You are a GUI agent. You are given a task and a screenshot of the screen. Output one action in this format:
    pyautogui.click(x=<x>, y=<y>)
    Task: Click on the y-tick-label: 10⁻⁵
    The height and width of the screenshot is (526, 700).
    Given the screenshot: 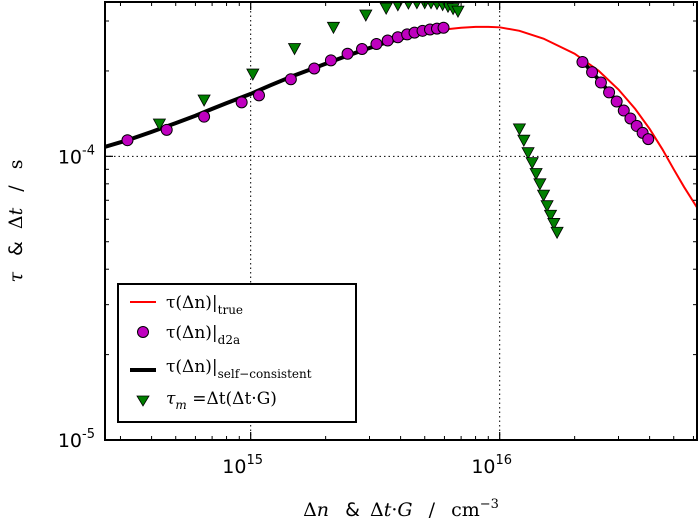 What is the action you would take?
    pyautogui.click(x=76, y=439)
    